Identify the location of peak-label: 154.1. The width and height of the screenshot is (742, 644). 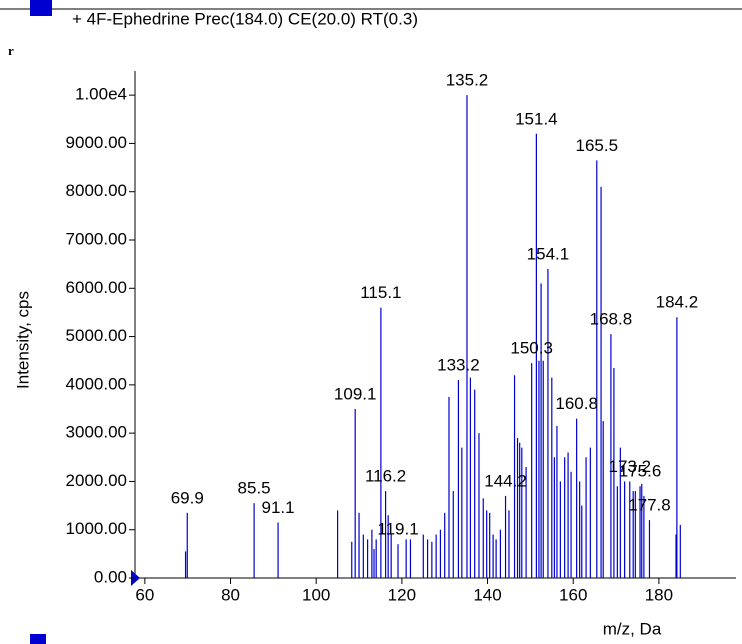
(548, 253).